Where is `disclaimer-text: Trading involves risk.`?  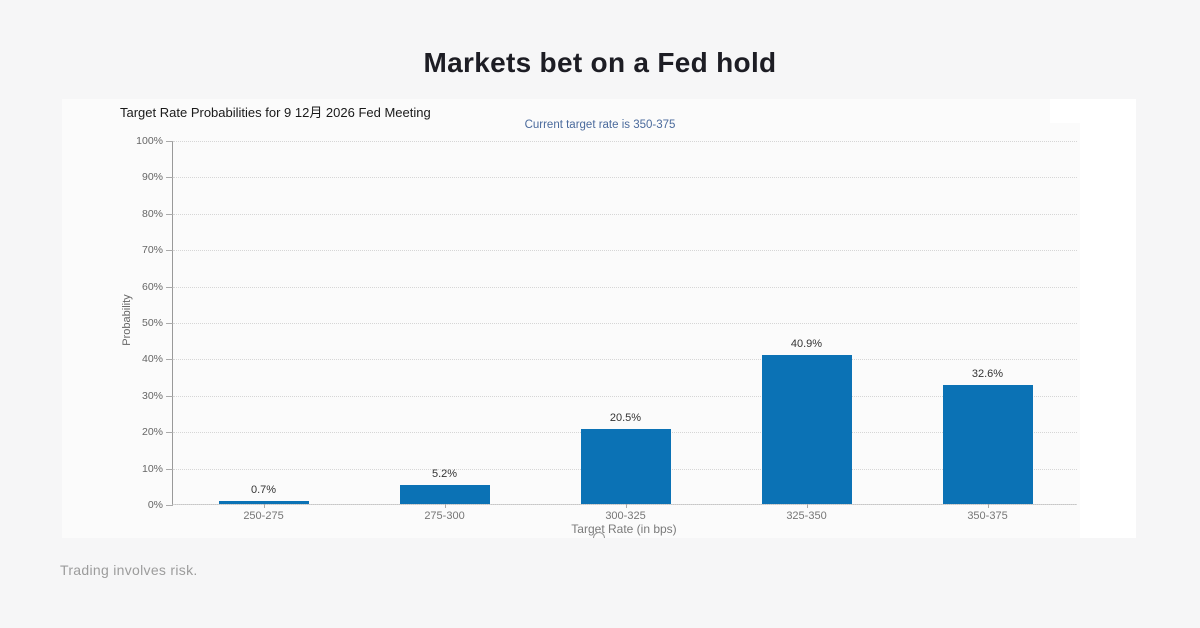
disclaimer-text: Trading involves risk. is located at coordinates (129, 570).